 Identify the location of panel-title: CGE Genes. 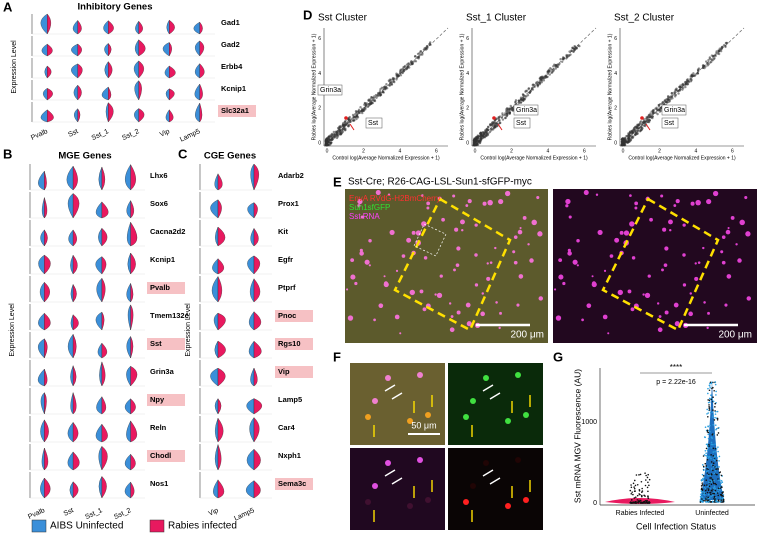
(230, 156).